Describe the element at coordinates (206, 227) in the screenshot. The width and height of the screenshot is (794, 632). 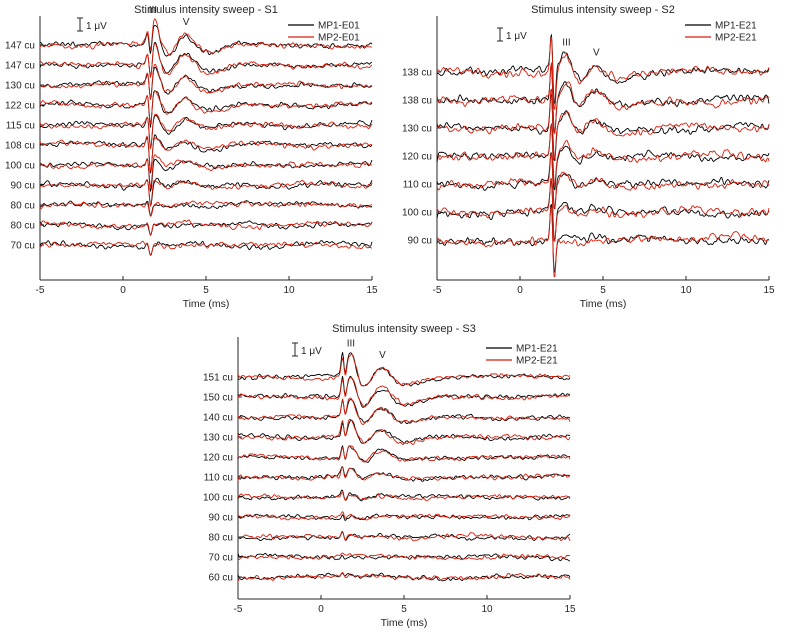
I see `waveform-trace-s1-row9-mp2` at that location.